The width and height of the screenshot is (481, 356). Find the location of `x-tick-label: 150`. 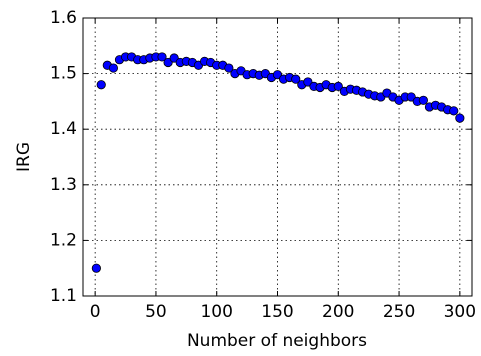

x-tick-label: 150 is located at coordinates (277, 312).